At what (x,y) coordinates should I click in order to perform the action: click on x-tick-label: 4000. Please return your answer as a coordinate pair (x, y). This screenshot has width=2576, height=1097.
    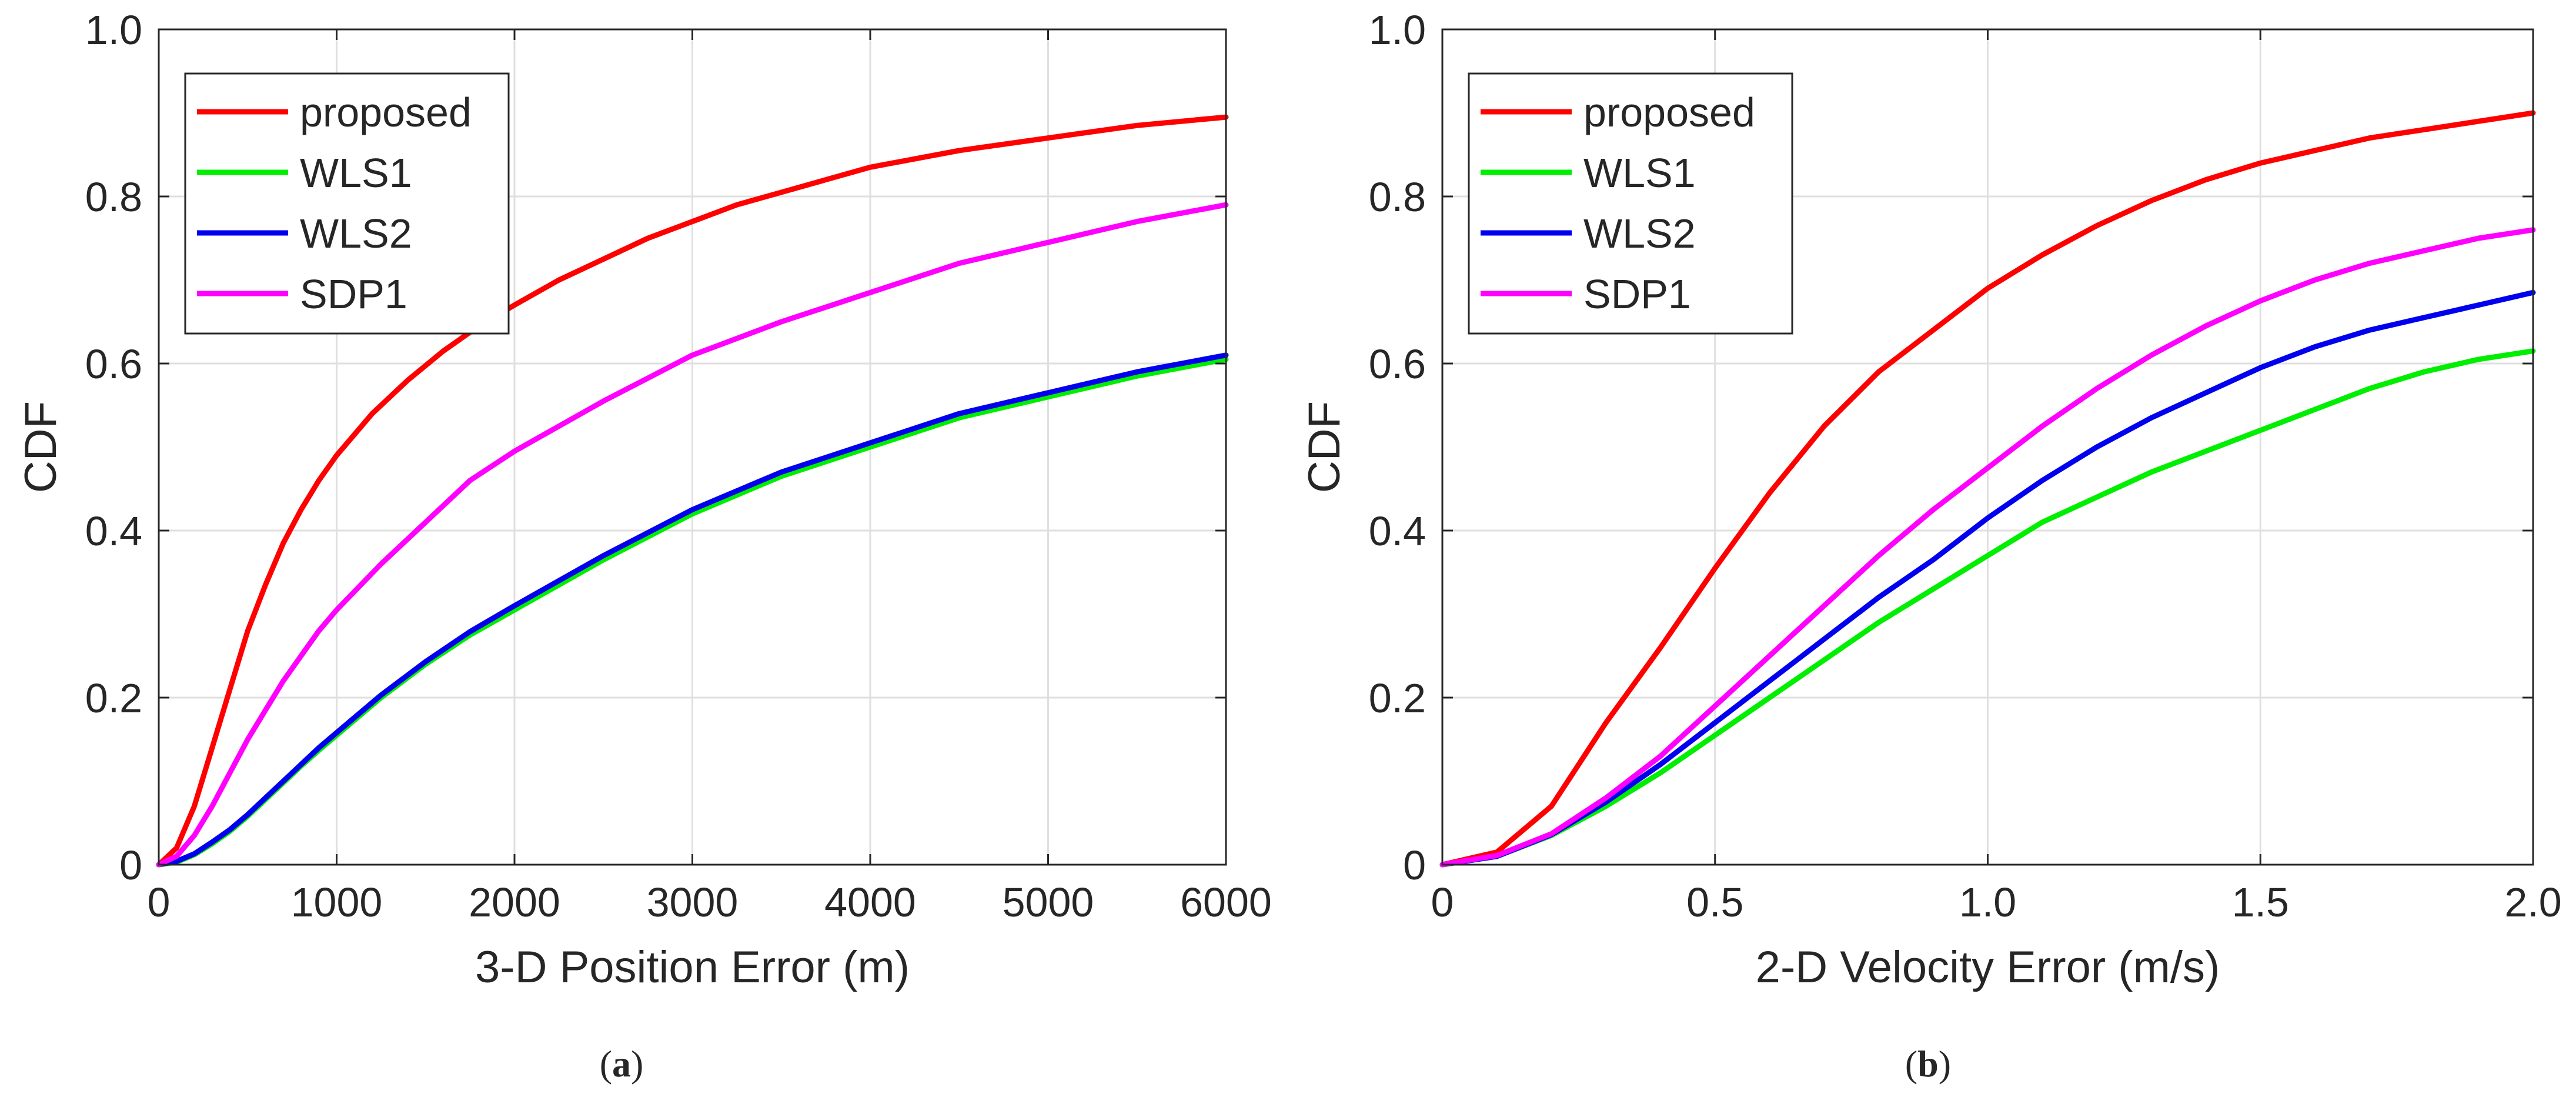
    Looking at the image, I should click on (870, 902).